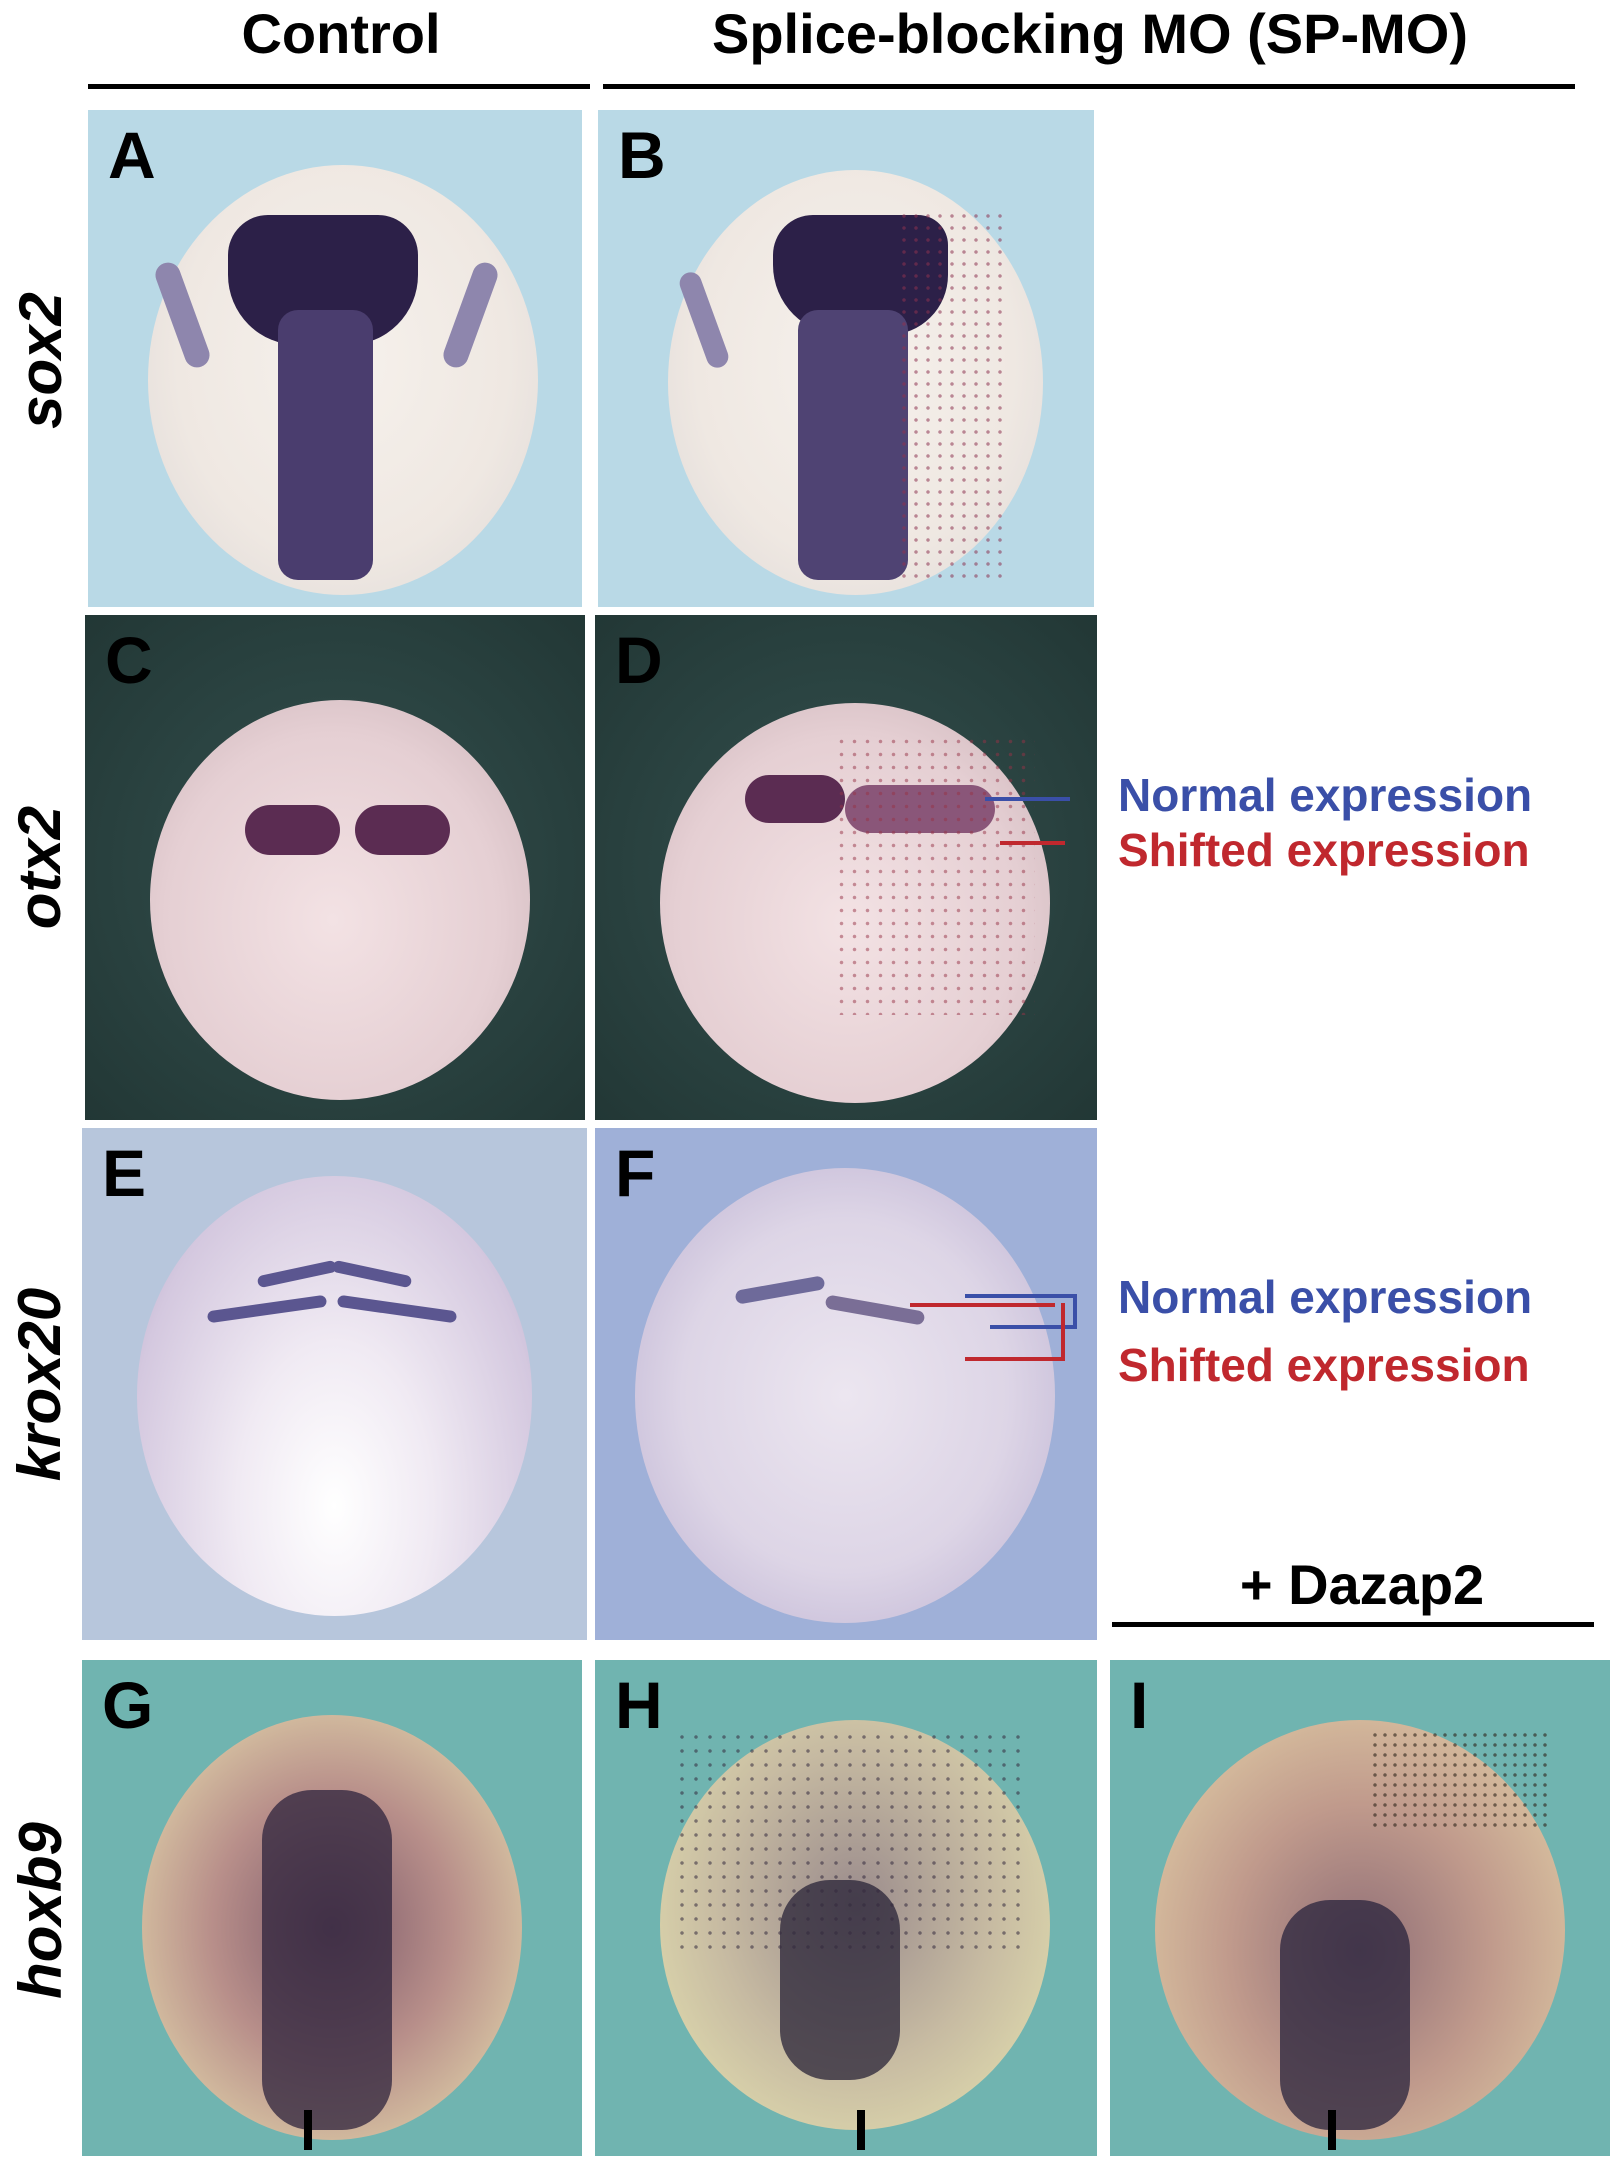  What do you see at coordinates (1353, 1624) in the screenshot?
I see `column-rule-rescue` at bounding box center [1353, 1624].